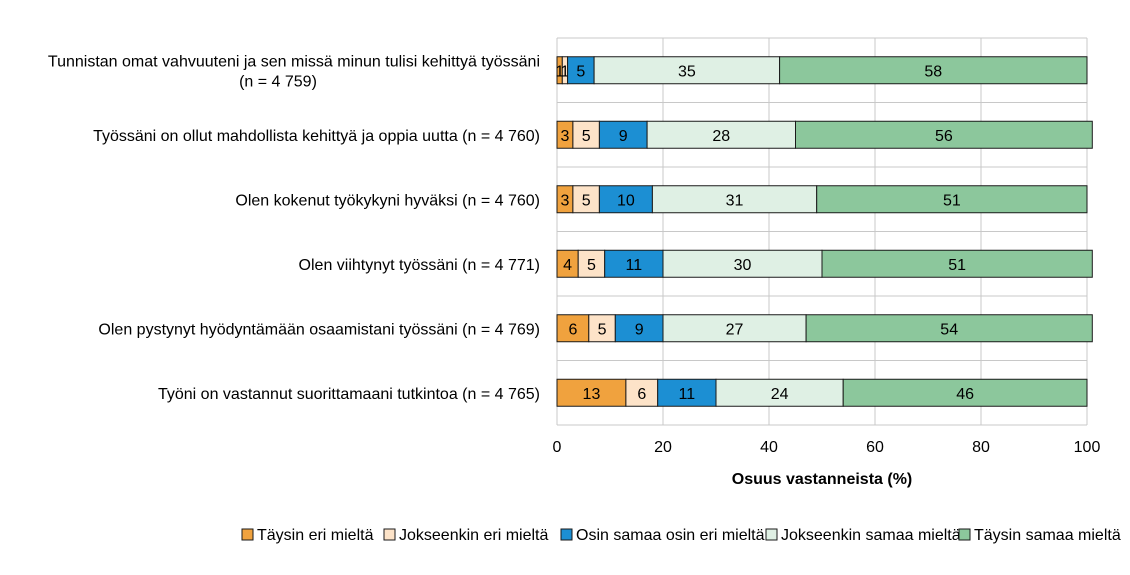 This screenshot has height=575, width=1130. I want to click on data-label: 56, so click(944, 136).